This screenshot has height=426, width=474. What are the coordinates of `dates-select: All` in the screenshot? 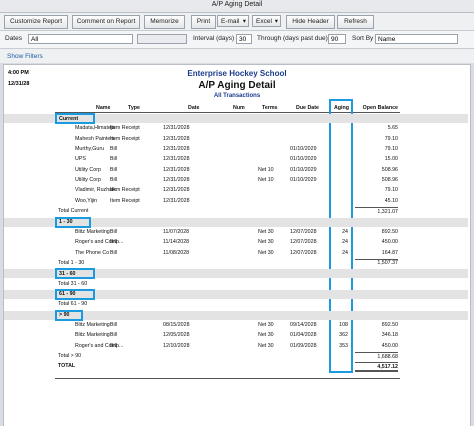 It's located at (80, 39).